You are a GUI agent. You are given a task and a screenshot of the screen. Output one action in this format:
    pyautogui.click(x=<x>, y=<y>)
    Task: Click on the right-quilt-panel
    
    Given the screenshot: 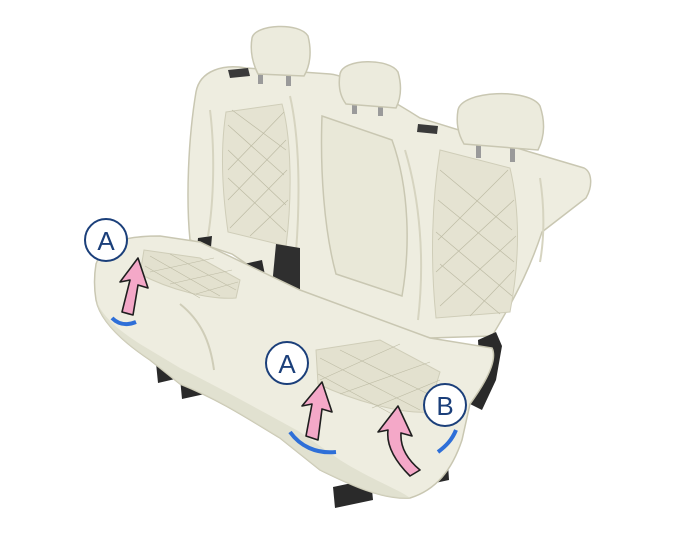 What is the action you would take?
    pyautogui.click(x=475, y=234)
    